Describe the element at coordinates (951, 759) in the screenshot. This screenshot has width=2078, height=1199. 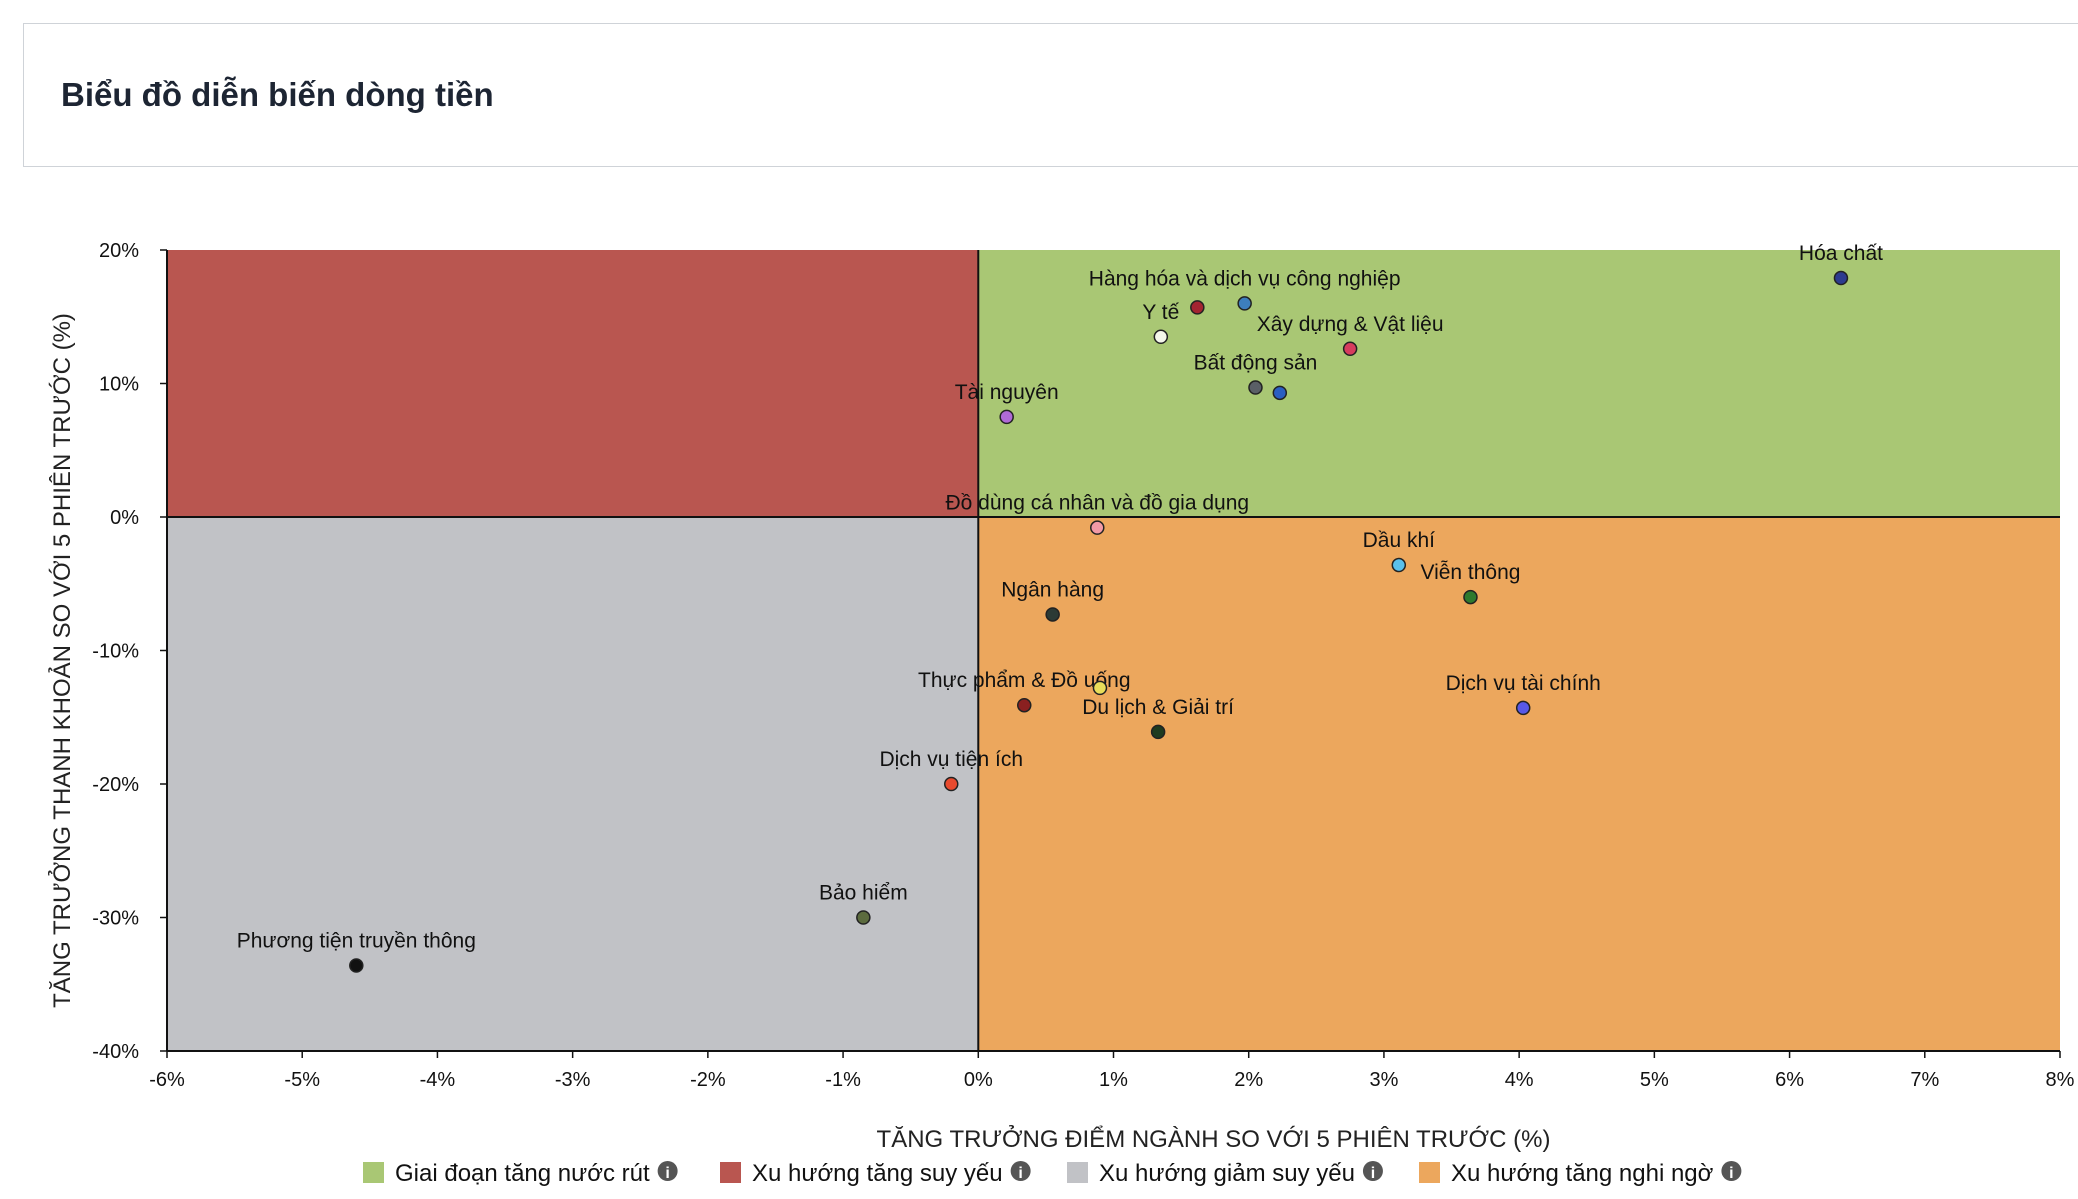
I see `data-point-label: Dịch vụ tiện ích` at that location.